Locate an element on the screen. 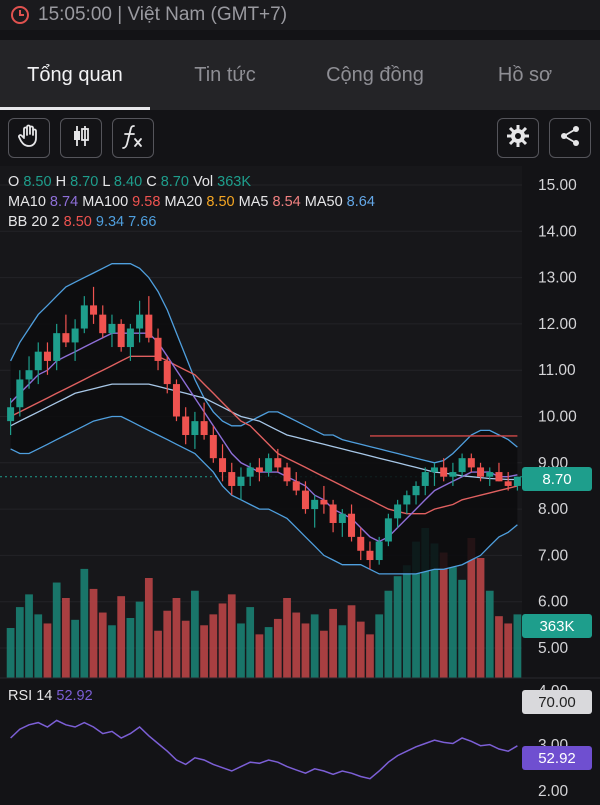 The height and width of the screenshot is (805, 600). price-tick-label: 12.00 is located at coordinates (557, 324).